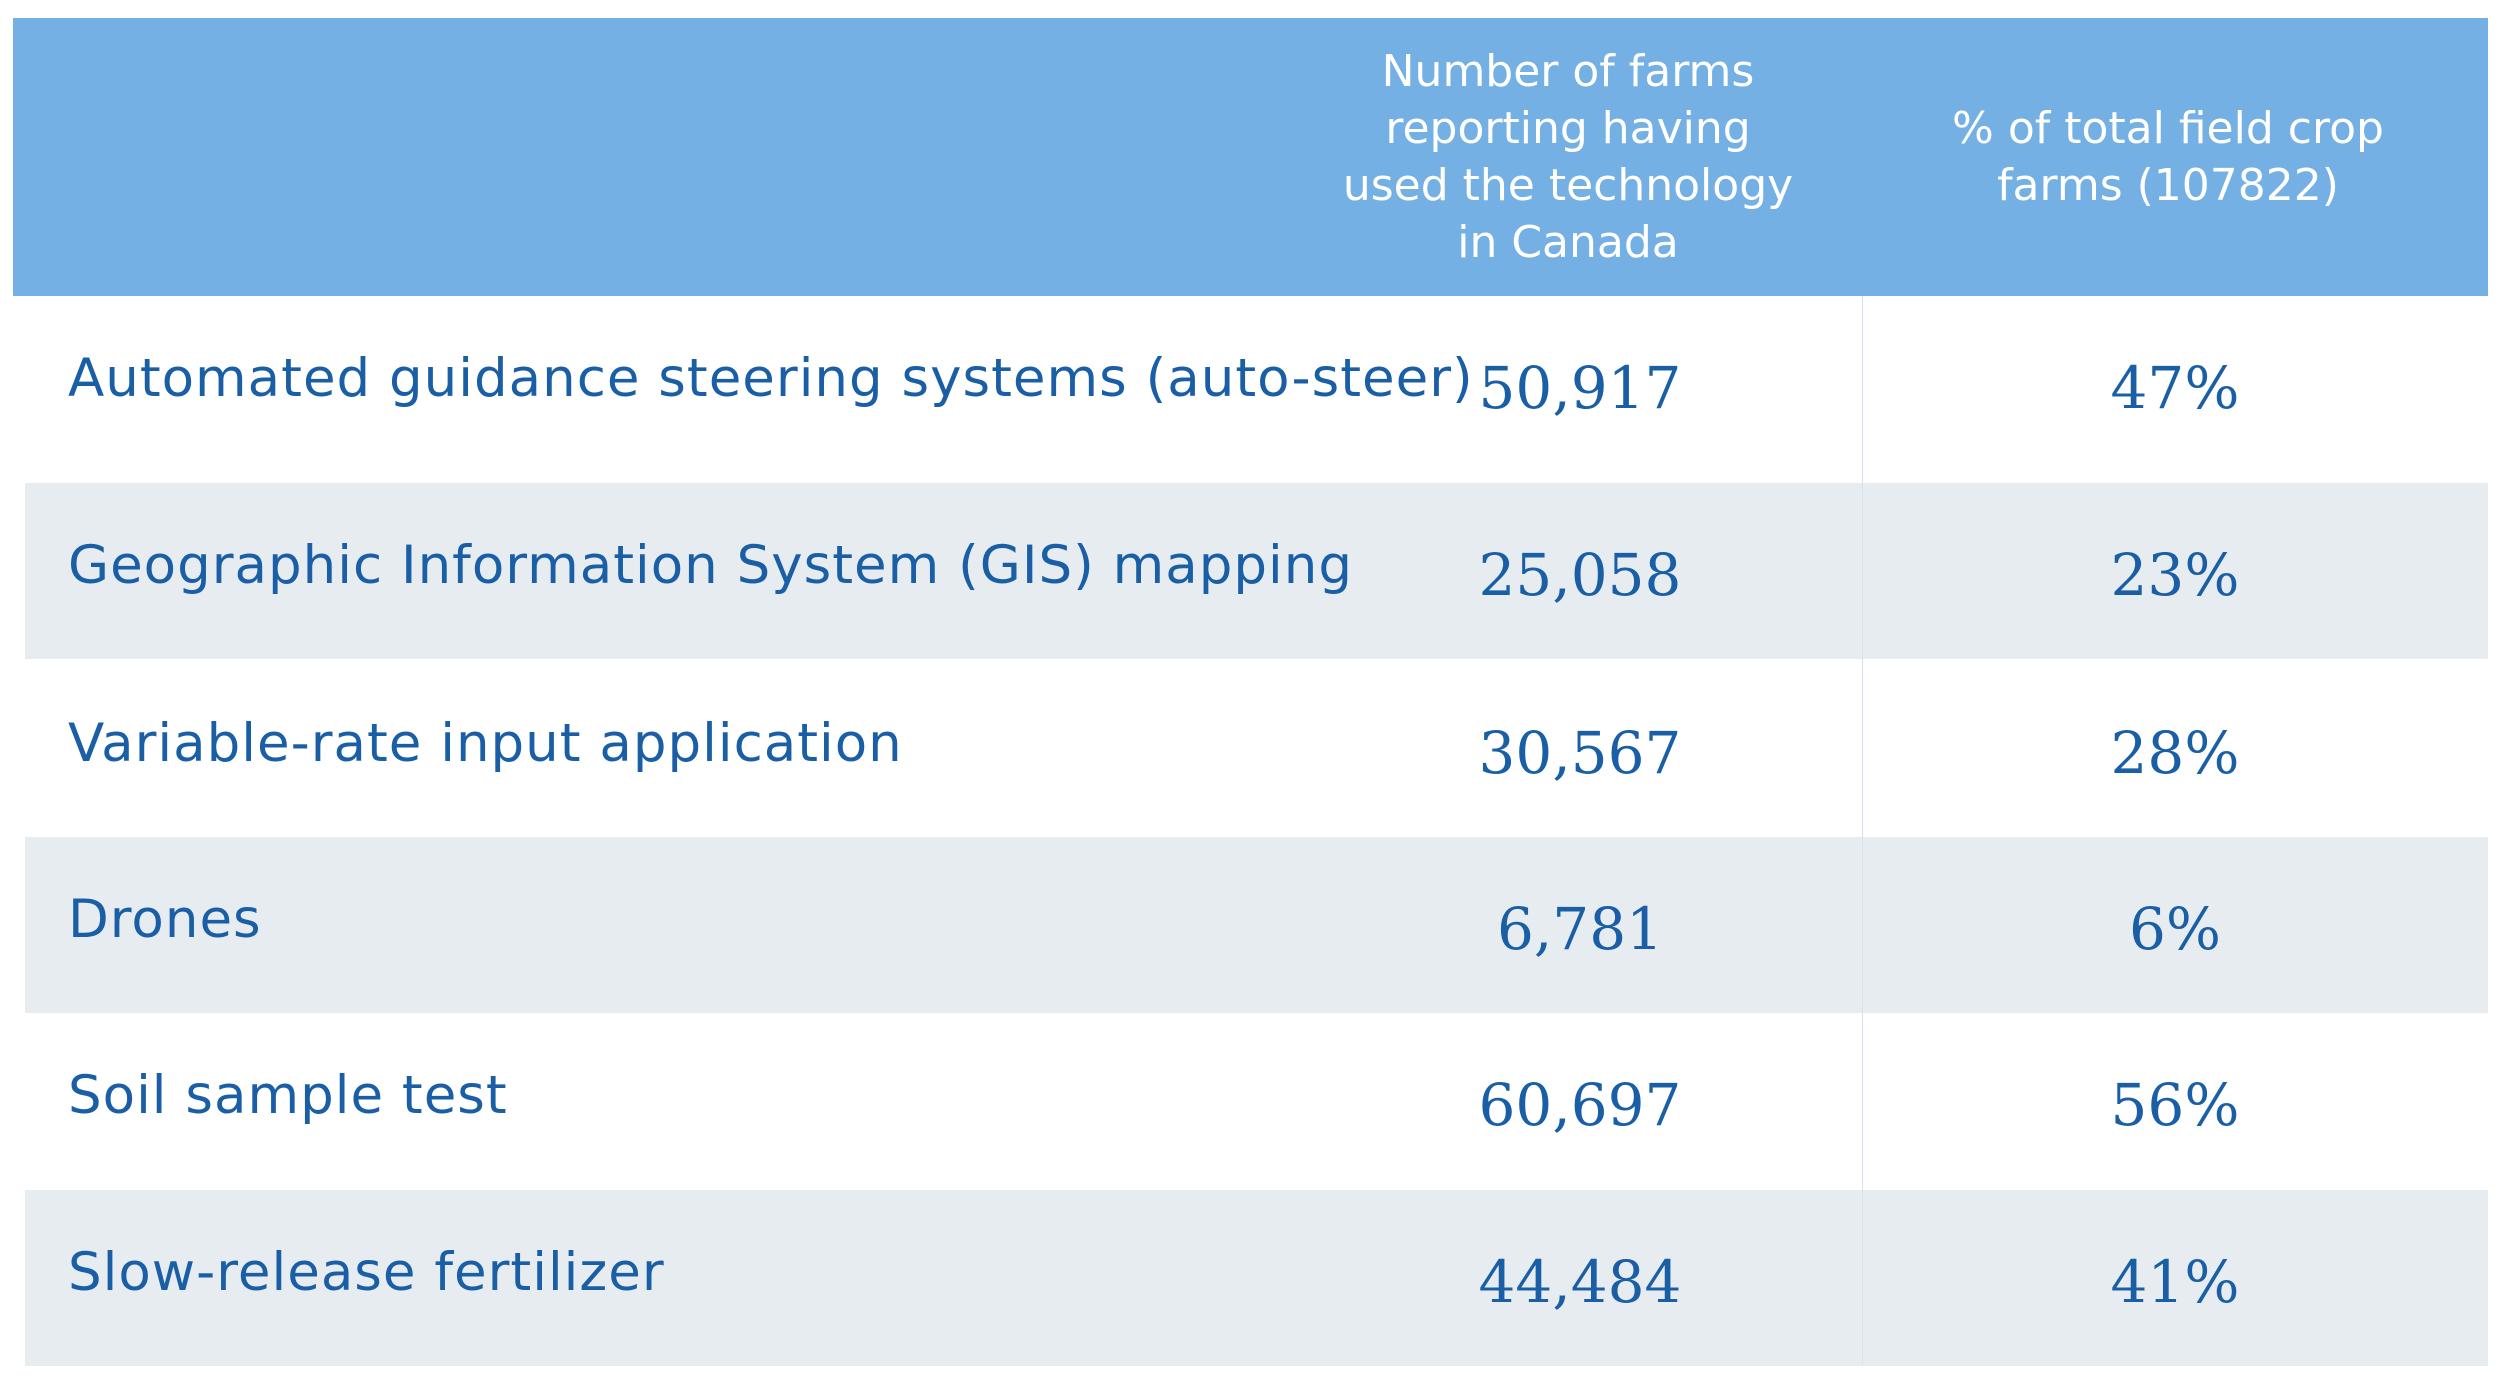  I want to click on technology-label: Variable-rate input application, so click(485, 743).